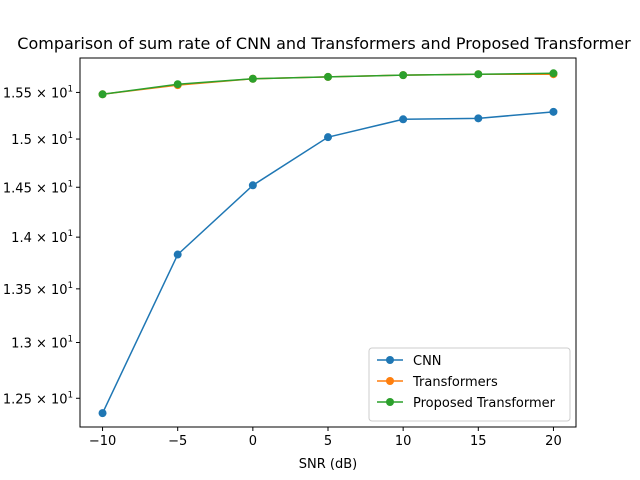  I want to click on legend: CNN Transformers Proposed Transformer, so click(469, 384).